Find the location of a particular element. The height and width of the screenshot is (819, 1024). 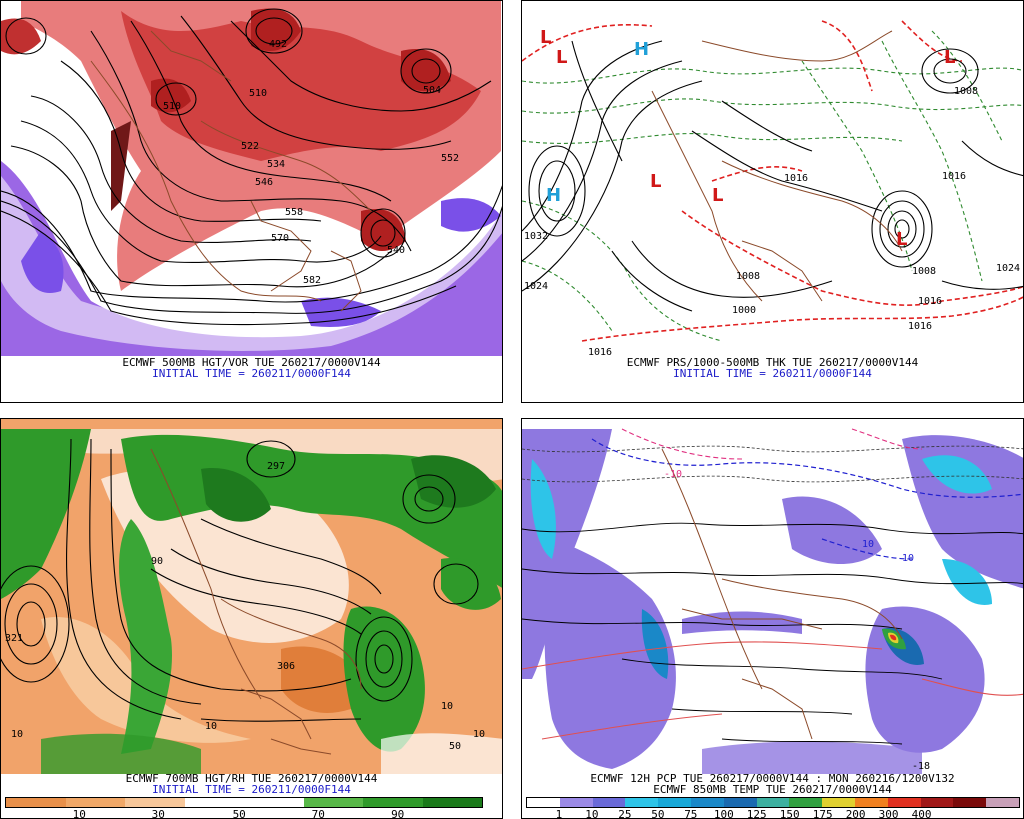

colorbar-tick-label: 30 is located at coordinates (158, 813).